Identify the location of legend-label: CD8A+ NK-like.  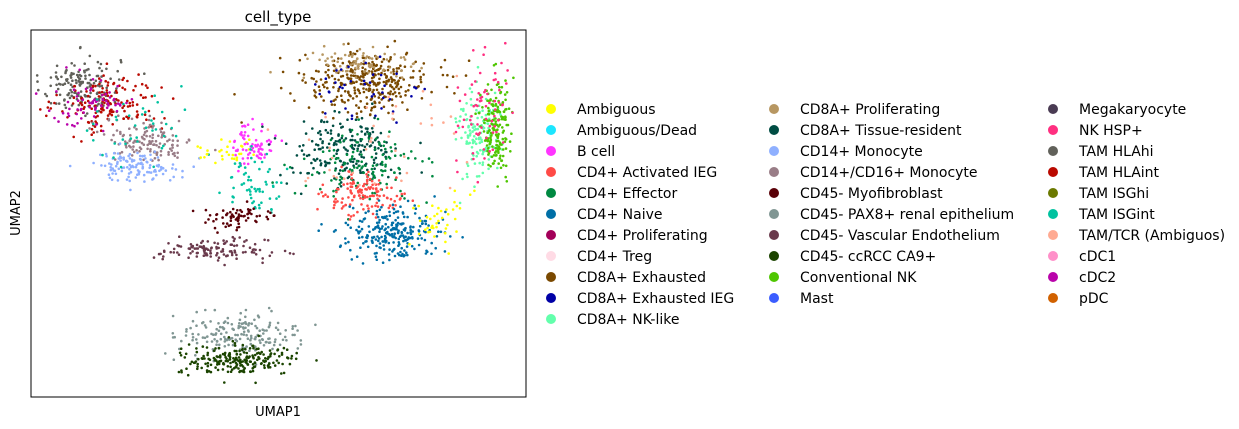
(628, 320).